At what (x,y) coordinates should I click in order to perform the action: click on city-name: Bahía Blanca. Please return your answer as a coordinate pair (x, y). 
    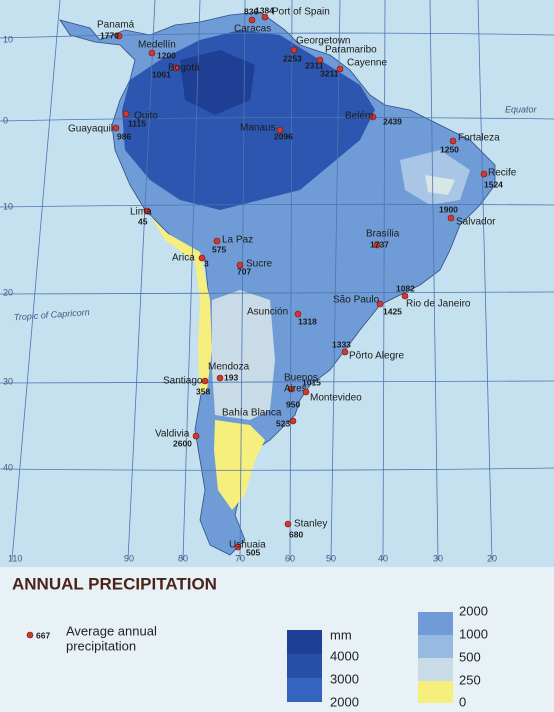
    Looking at the image, I should click on (252, 413).